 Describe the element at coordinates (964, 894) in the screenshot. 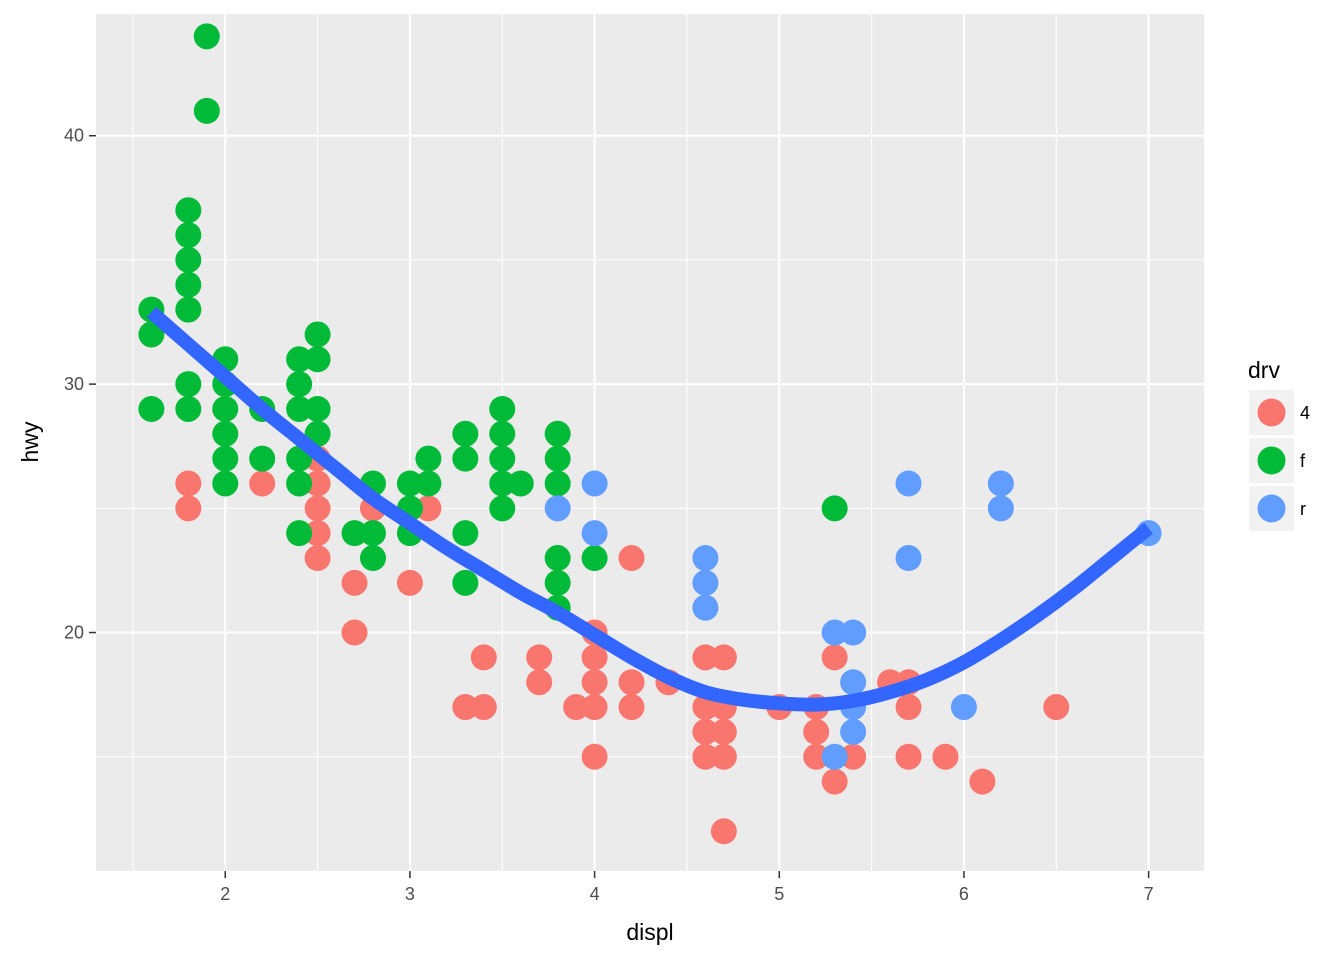

I see `x-tick-label: 6` at that location.